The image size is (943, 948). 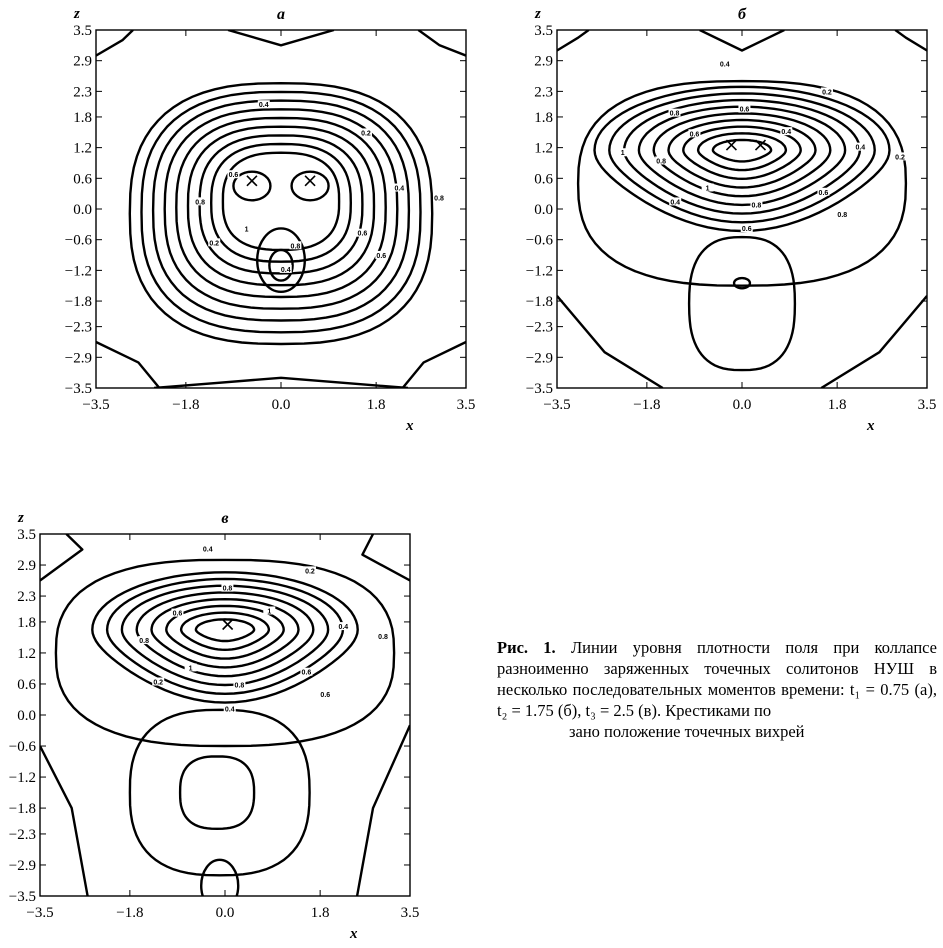 I want to click on caption-last-line: зано положение точечных вихрей, so click(x=687, y=731).